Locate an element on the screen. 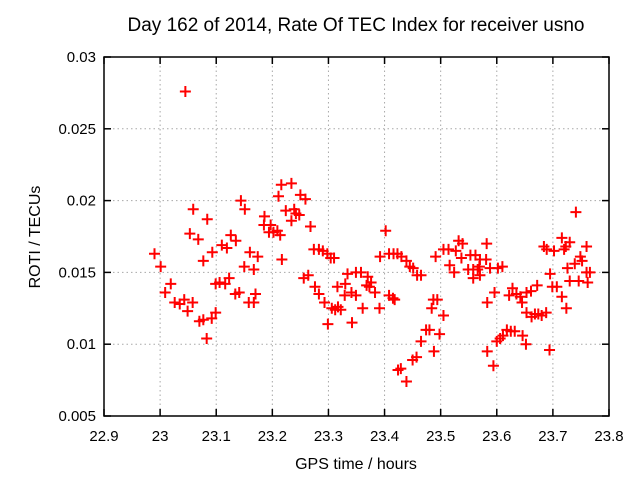 Image resolution: width=640 pixels, height=480 pixels. y-tick-label: 0.01 is located at coordinates (81, 344).